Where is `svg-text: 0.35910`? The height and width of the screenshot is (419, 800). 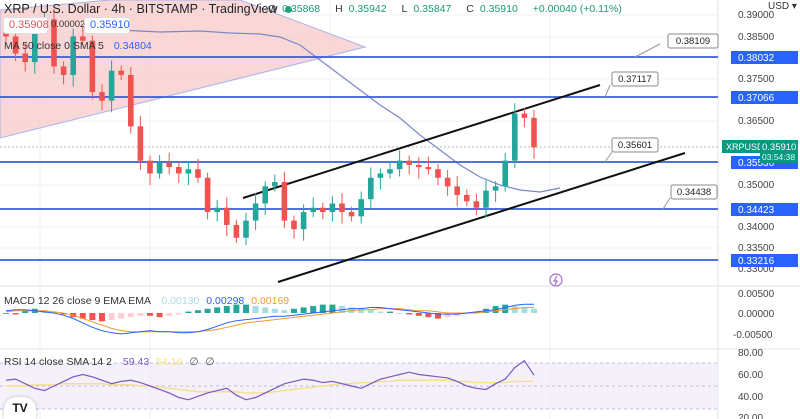 svg-text: 0.35910 is located at coordinates (779, 147).